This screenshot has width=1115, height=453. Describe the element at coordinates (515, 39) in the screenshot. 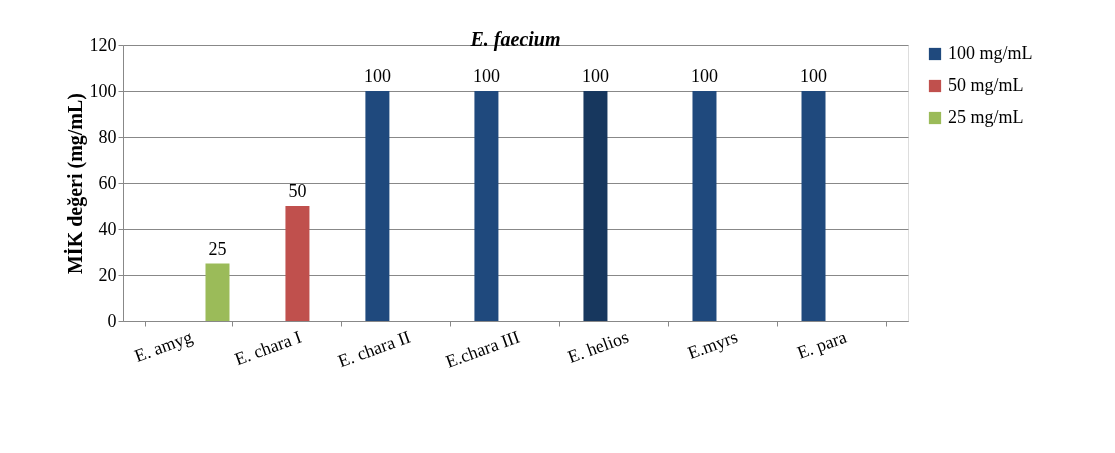

I see `chart-title: E. faecium` at that location.